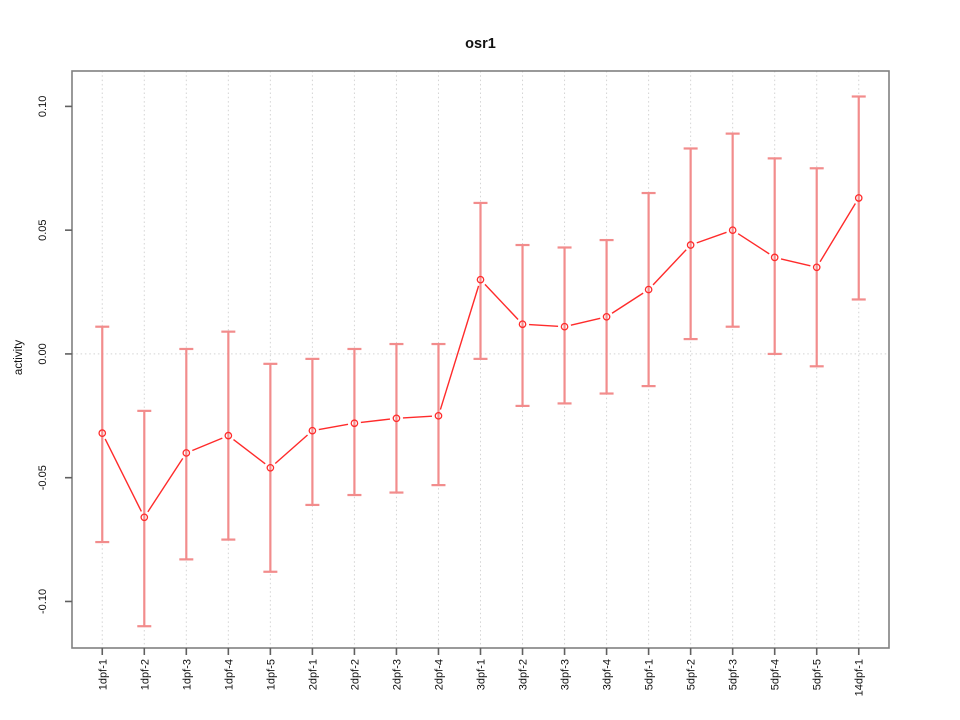 This screenshot has width=960, height=720. I want to click on y-tick-label: 0.10, so click(43, 106).